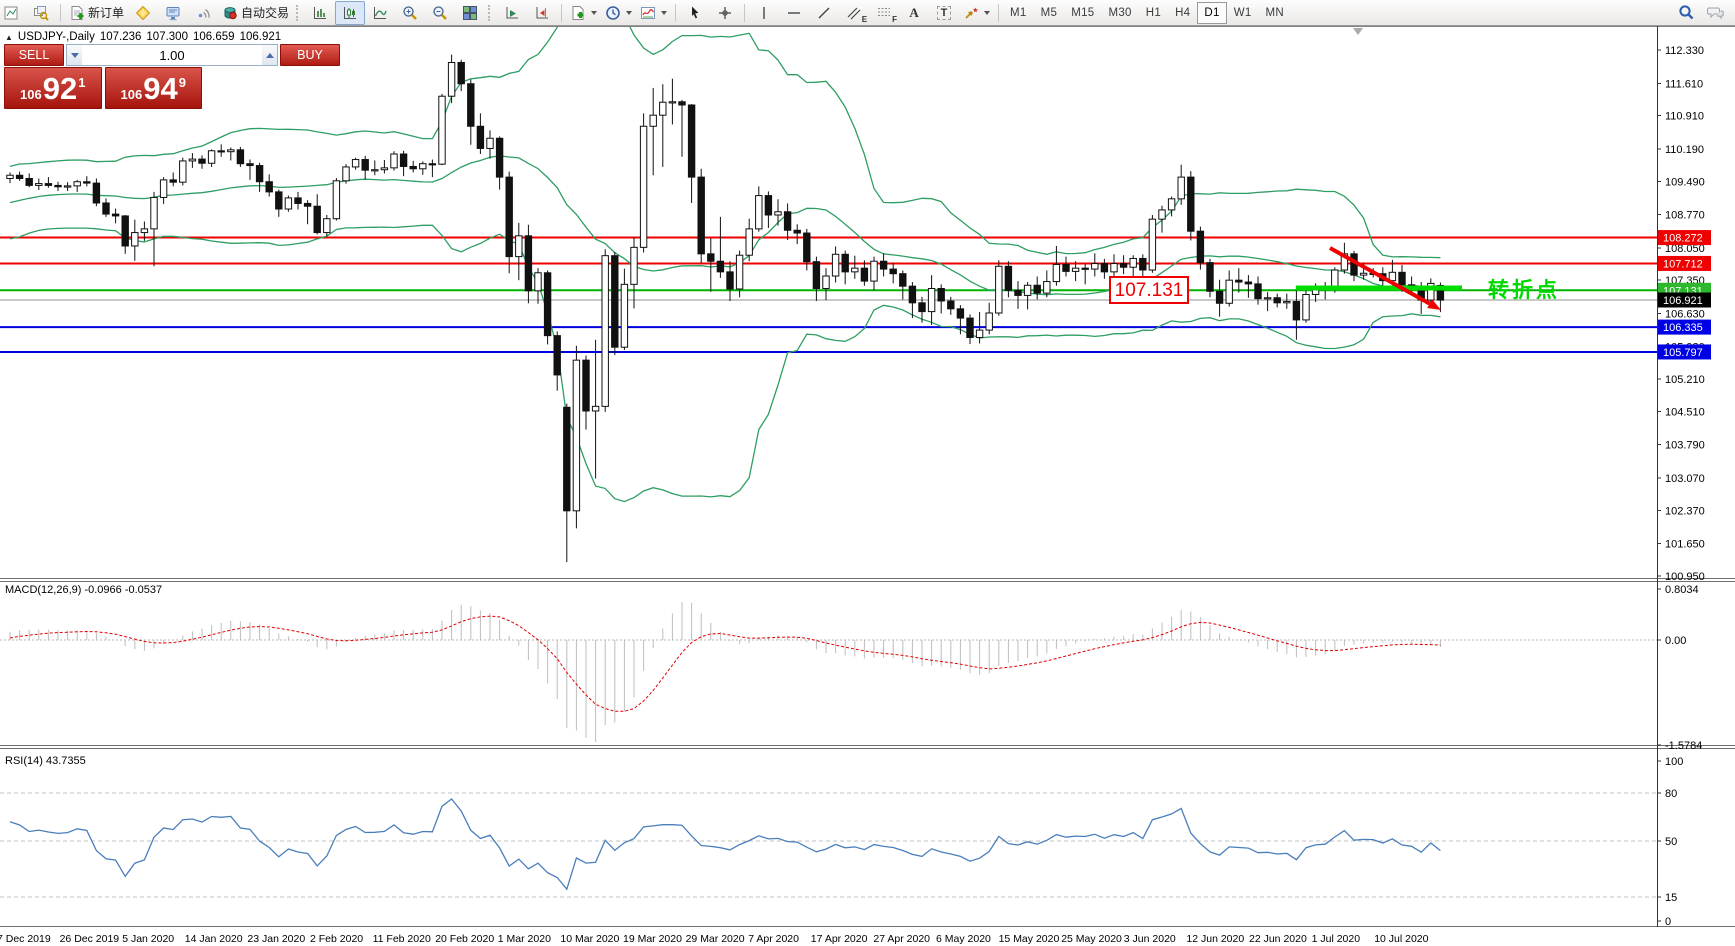 The image size is (1735, 946). What do you see at coordinates (350, 12) in the screenshot?
I see `candle-chart-icon` at bounding box center [350, 12].